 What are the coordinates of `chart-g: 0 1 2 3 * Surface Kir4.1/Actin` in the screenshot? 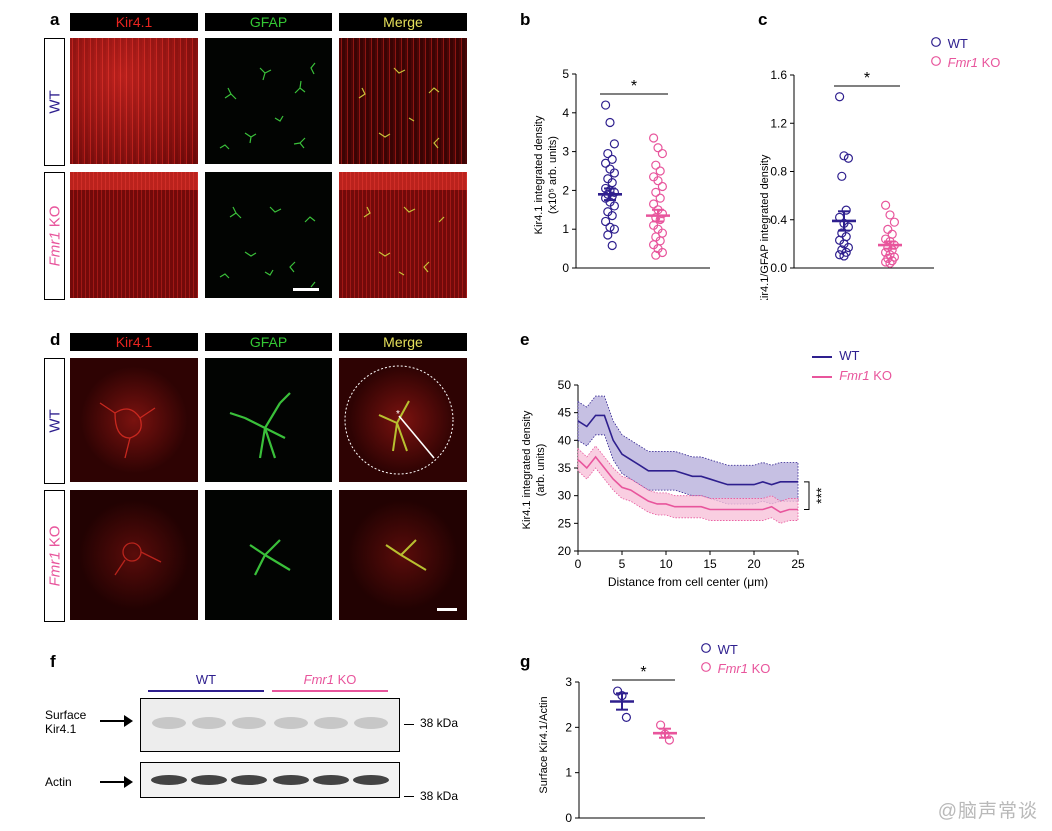 It's located at (621, 744).